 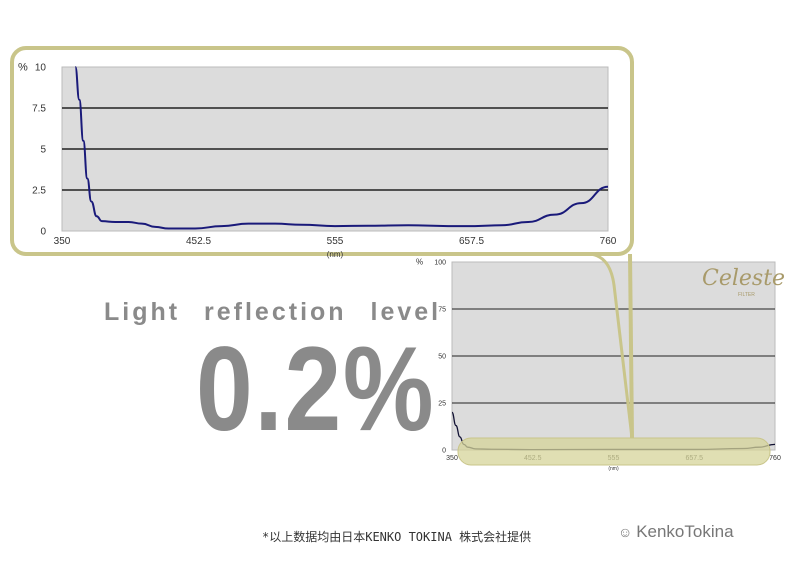 I want to click on x-tick-label: 555, so click(x=335, y=241).